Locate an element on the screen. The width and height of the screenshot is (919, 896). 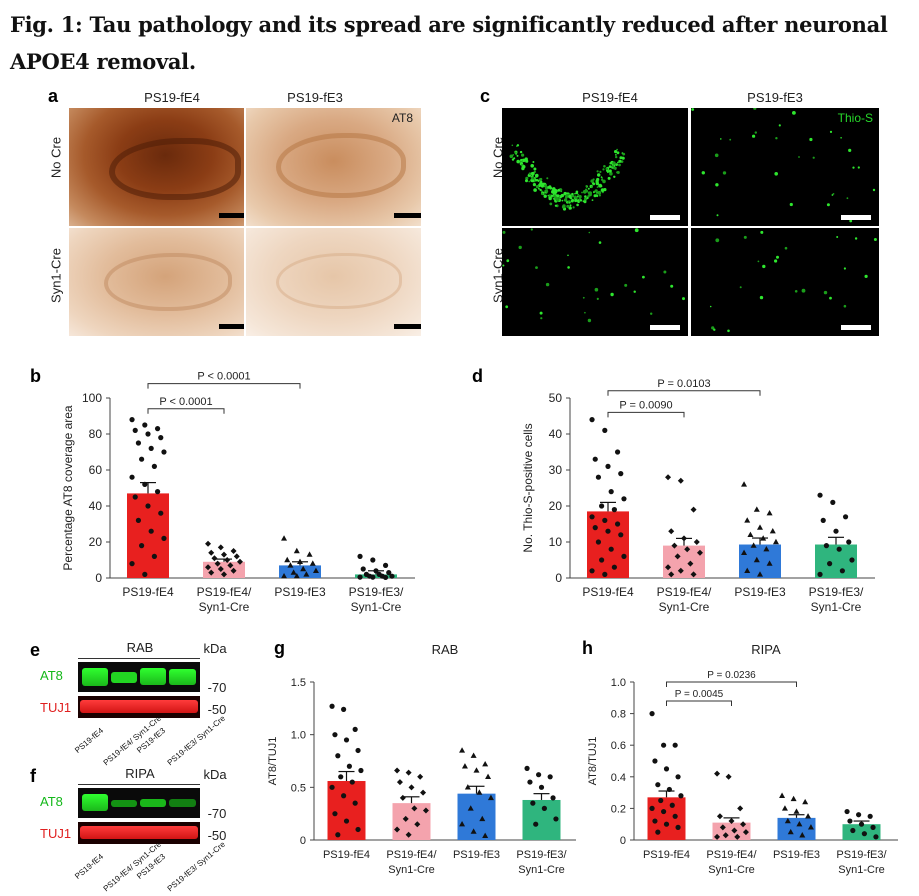
panel-a-col-fe3: PS19-fE3 is located at coordinates (315, 97).